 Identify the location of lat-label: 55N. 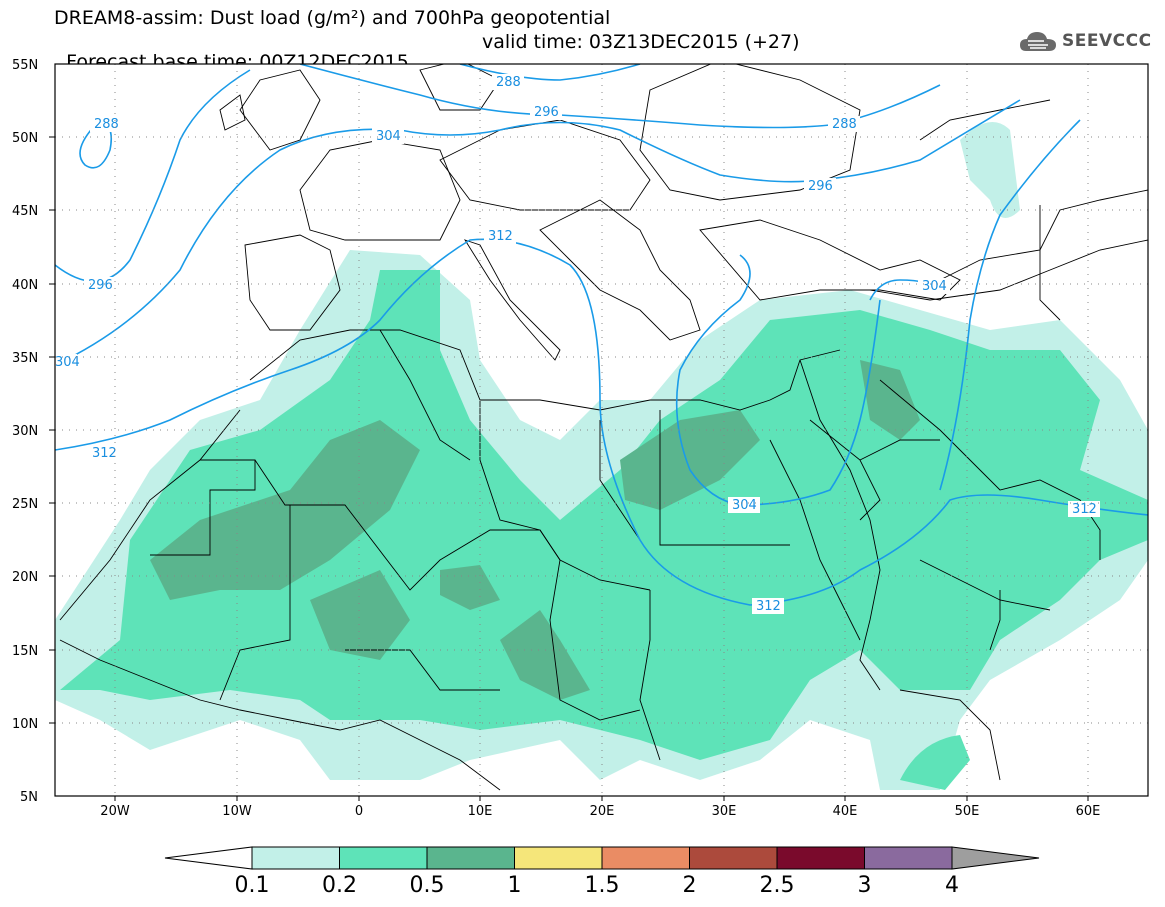
(25, 65).